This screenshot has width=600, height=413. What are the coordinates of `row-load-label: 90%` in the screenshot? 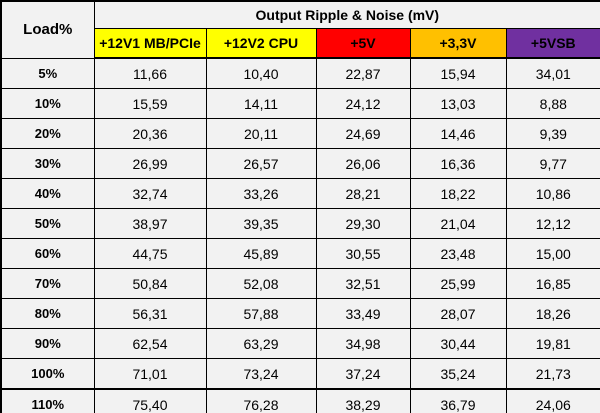 It's located at (47, 343).